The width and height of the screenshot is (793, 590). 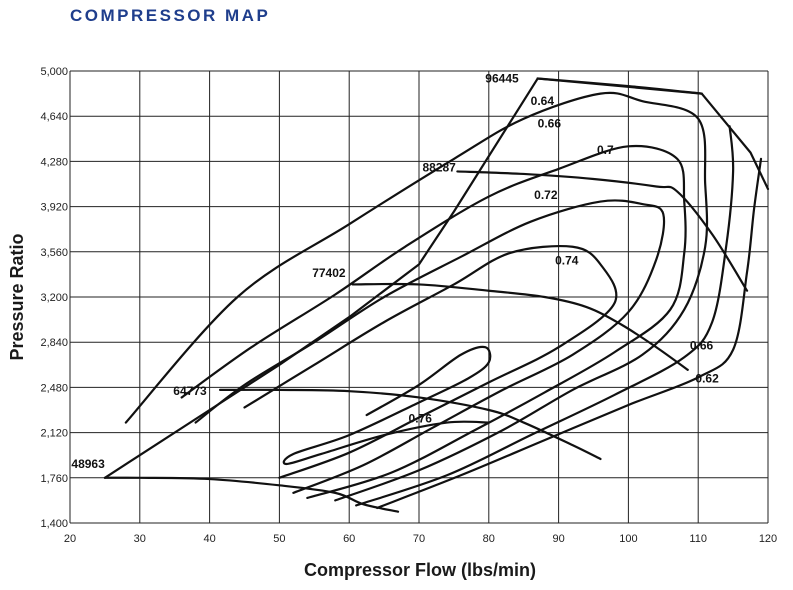 What do you see at coordinates (54, 524) in the screenshot?
I see `y-tick-label: 1,400` at bounding box center [54, 524].